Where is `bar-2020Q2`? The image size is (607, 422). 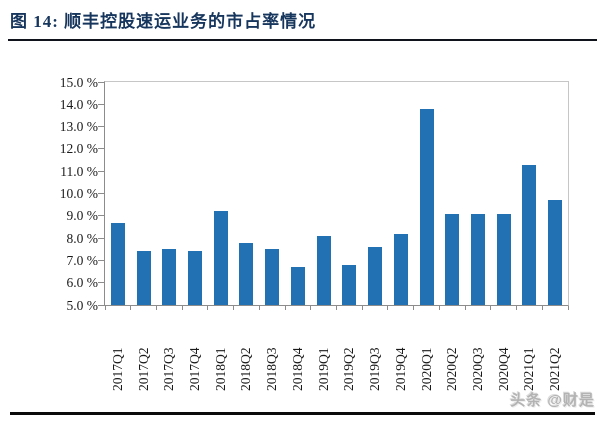 bar-2020Q2 is located at coordinates (452, 259).